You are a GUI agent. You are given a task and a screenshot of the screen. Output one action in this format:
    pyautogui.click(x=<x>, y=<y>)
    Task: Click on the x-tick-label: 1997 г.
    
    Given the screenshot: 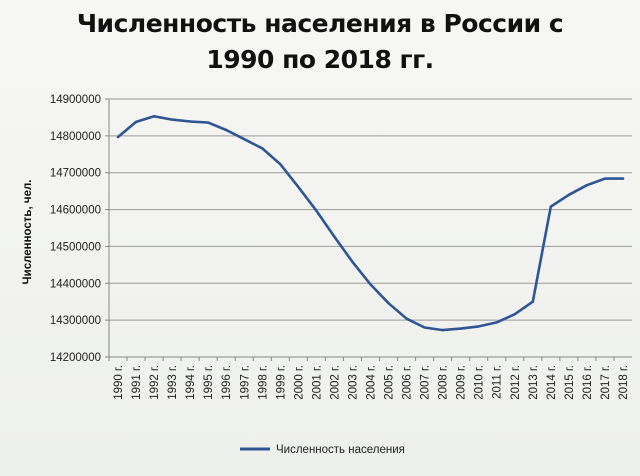 What is the action you would take?
    pyautogui.click(x=245, y=382)
    